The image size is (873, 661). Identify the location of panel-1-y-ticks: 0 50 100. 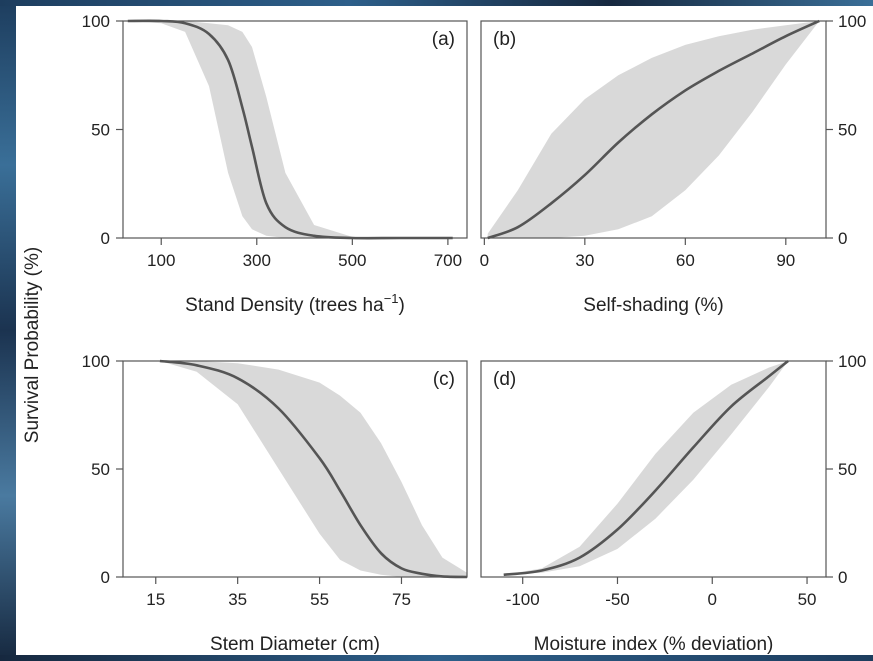
(102, 130).